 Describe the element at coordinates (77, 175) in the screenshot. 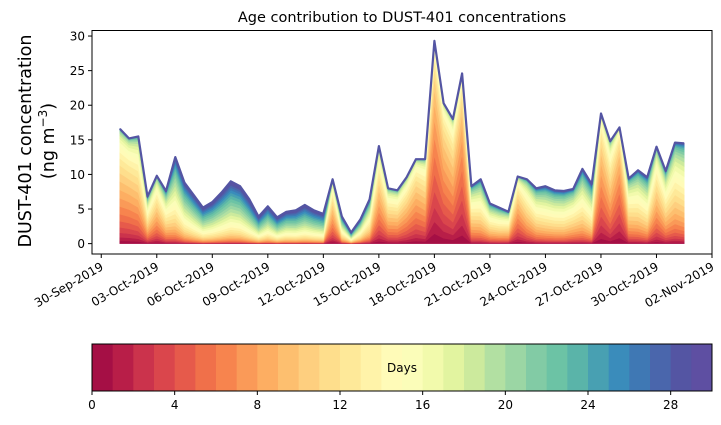

I see `y-tick-label: 10` at that location.